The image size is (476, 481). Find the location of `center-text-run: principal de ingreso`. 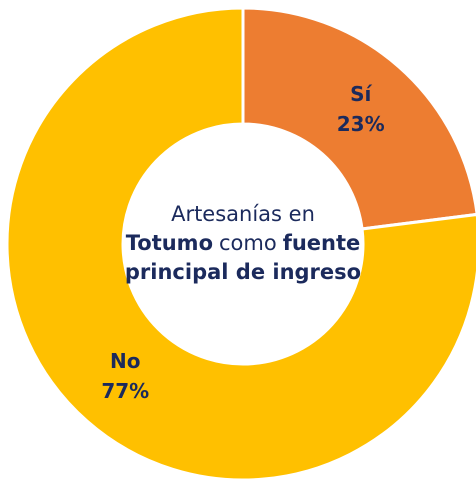

center-text-run: principal de ingreso is located at coordinates (243, 272).